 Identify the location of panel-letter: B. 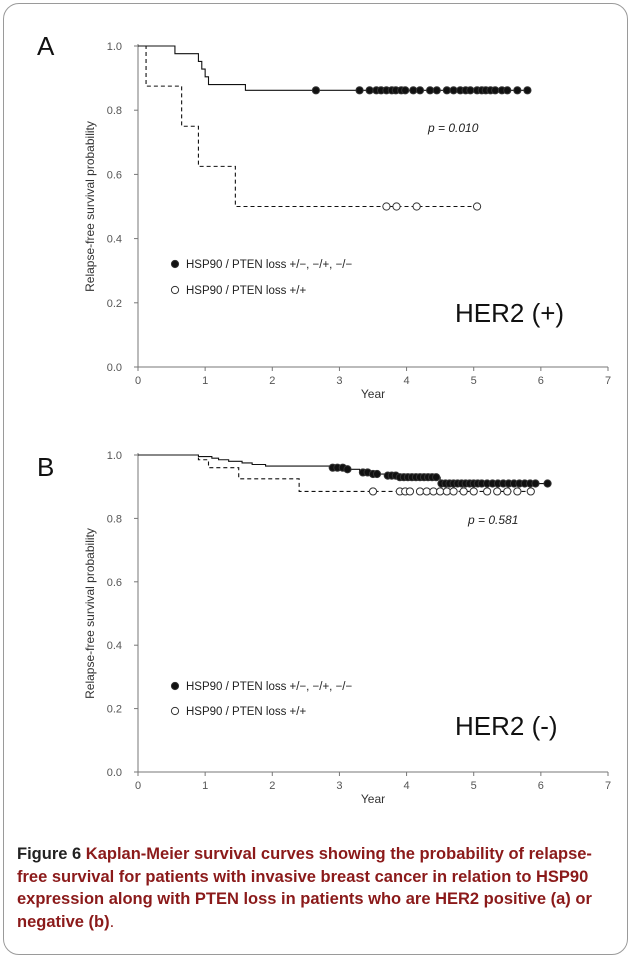
(45, 467).